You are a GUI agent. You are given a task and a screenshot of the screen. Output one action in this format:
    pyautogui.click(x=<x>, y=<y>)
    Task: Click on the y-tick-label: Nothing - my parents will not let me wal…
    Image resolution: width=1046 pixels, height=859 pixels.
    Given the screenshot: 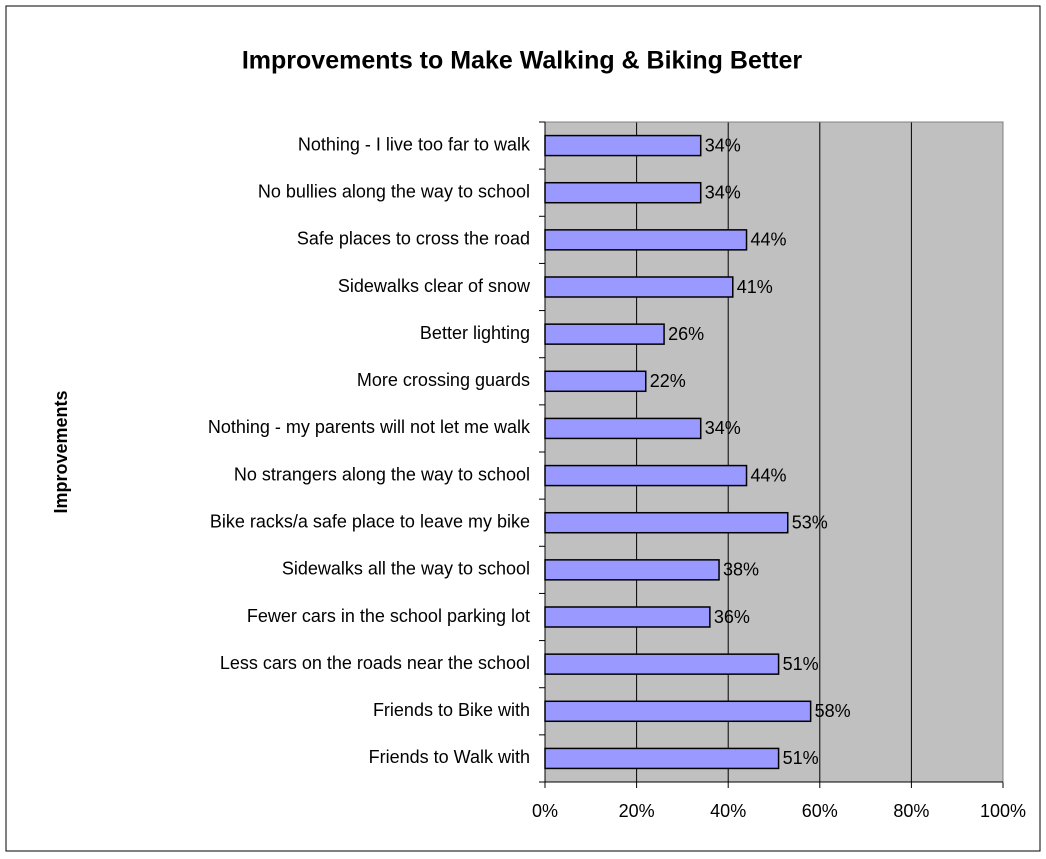 What is the action you would take?
    pyautogui.click(x=369, y=427)
    